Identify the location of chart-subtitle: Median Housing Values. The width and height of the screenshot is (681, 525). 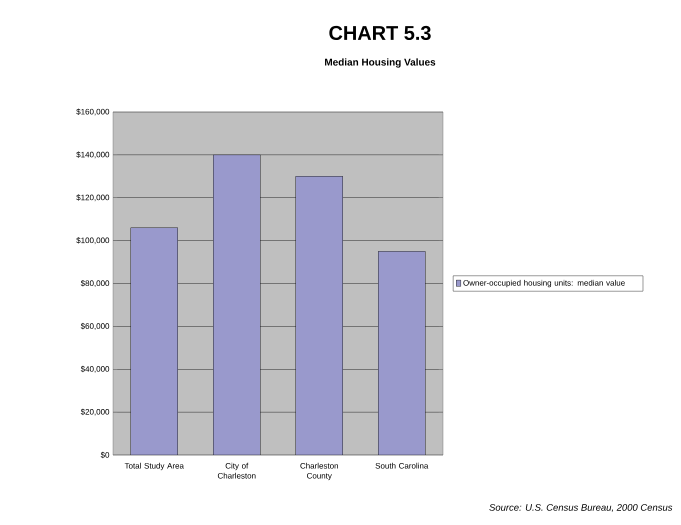
(380, 63).